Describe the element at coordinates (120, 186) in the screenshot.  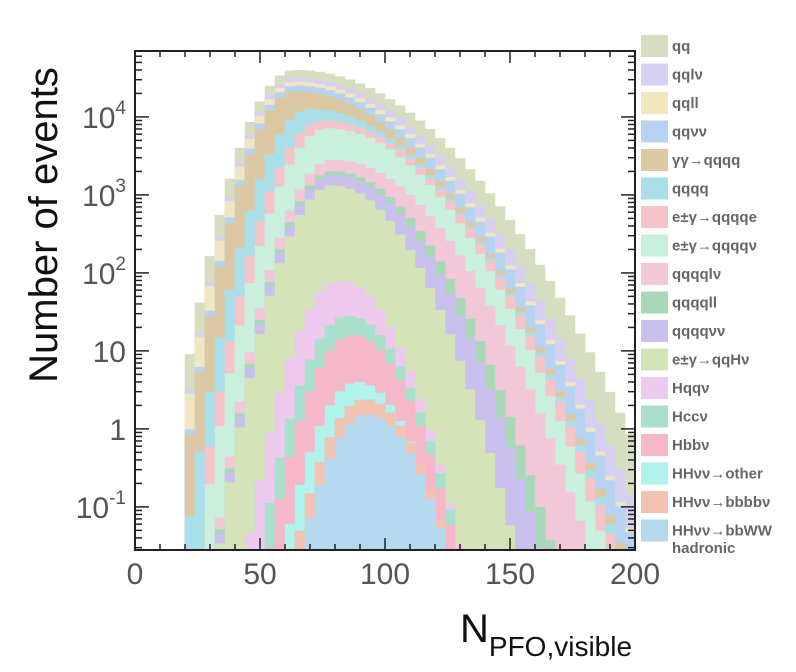
I see `y-tick-exponent: 3` at that location.